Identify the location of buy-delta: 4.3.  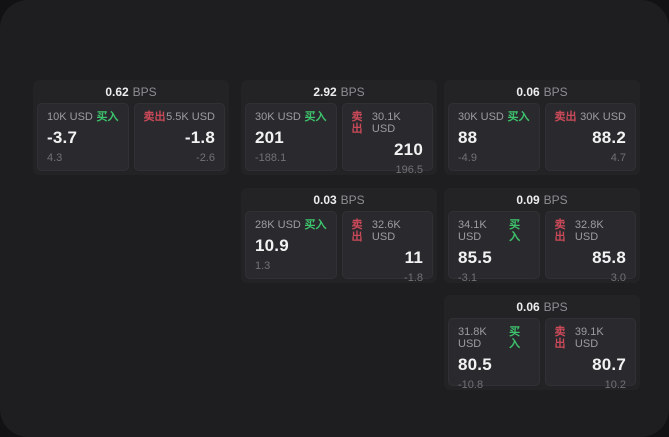
(55, 158).